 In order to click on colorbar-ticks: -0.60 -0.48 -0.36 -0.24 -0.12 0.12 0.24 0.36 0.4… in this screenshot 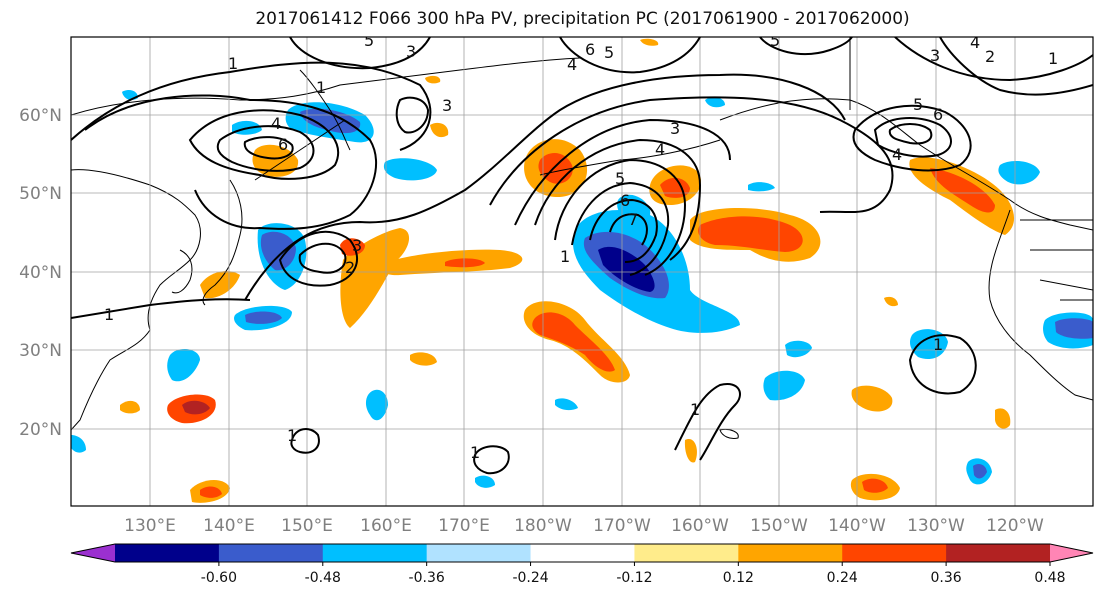, I will do `click(633, 574)`.